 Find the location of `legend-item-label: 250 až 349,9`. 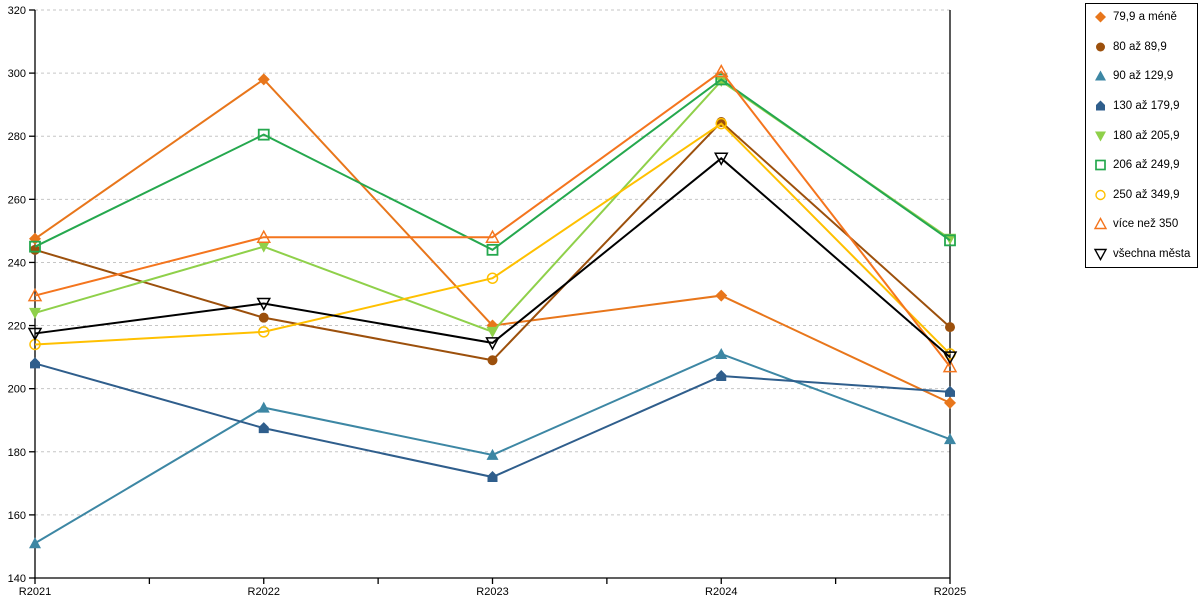

legend-item-label: 250 až 349,9 is located at coordinates (1146, 194).